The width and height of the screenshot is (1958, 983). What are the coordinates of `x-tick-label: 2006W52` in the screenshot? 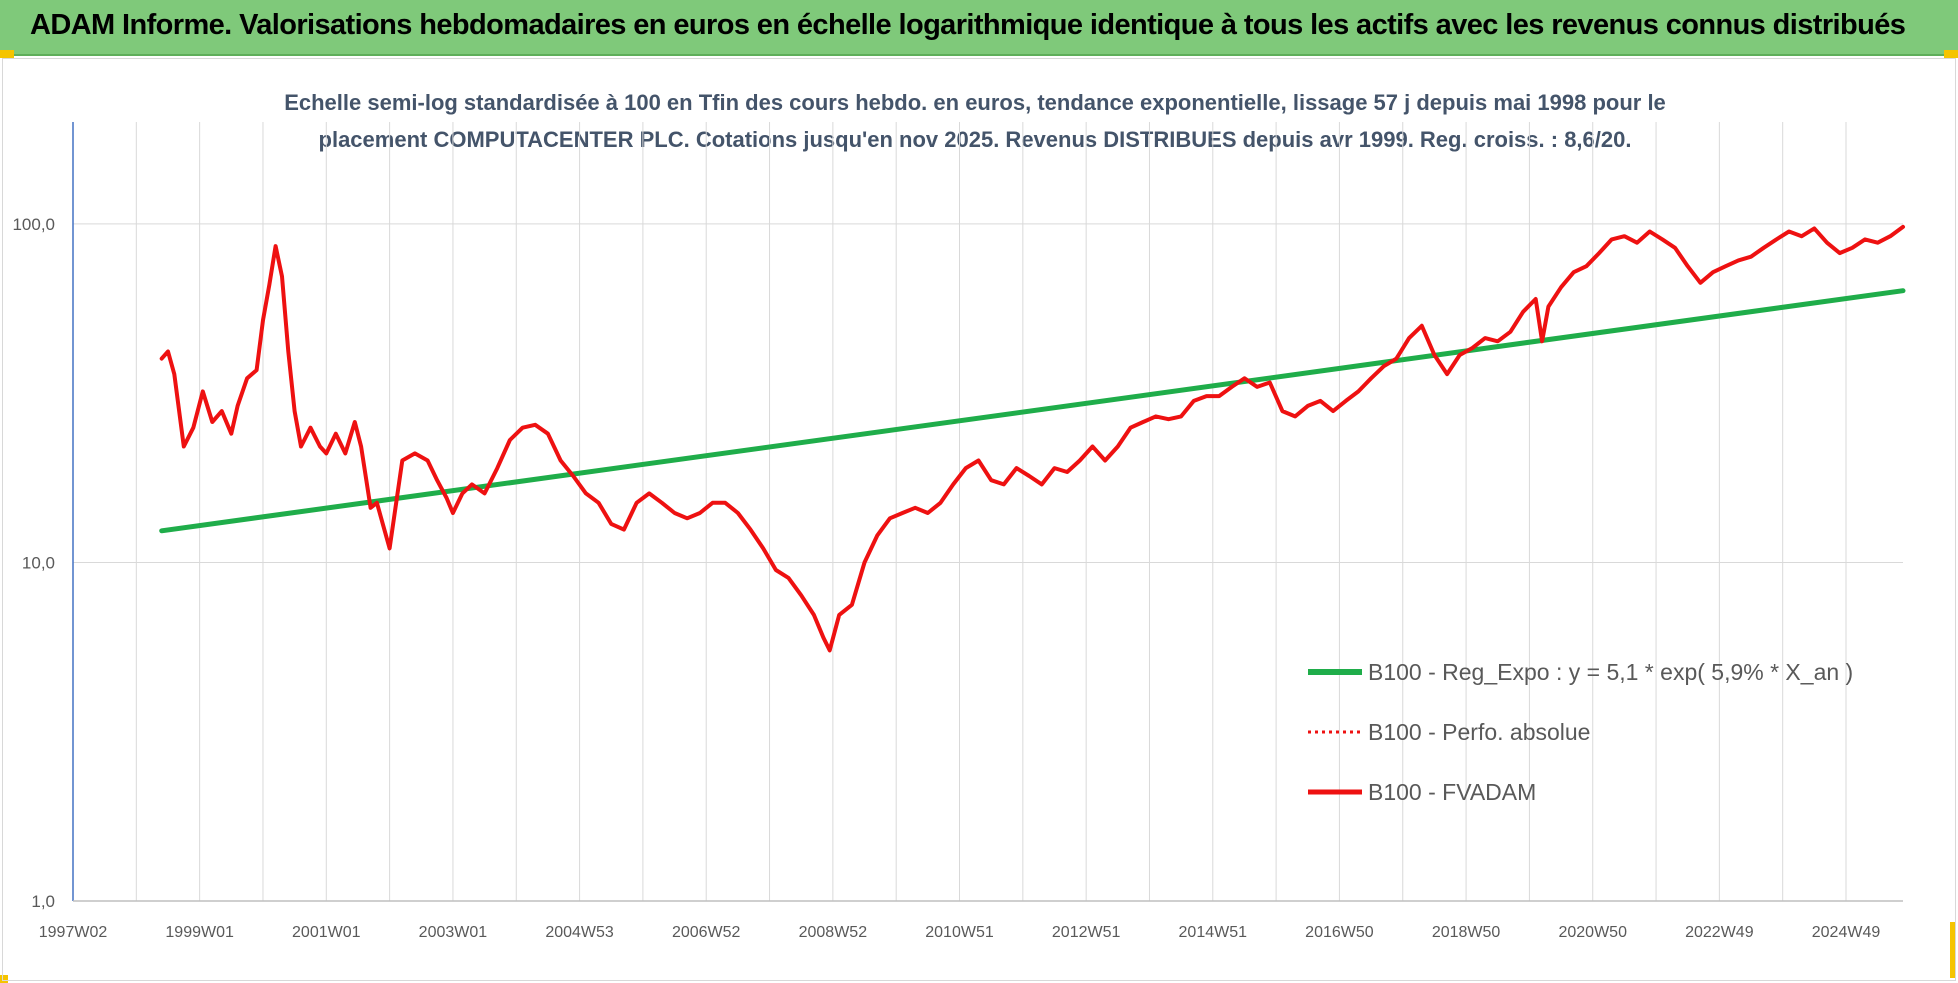 It's located at (706, 932).